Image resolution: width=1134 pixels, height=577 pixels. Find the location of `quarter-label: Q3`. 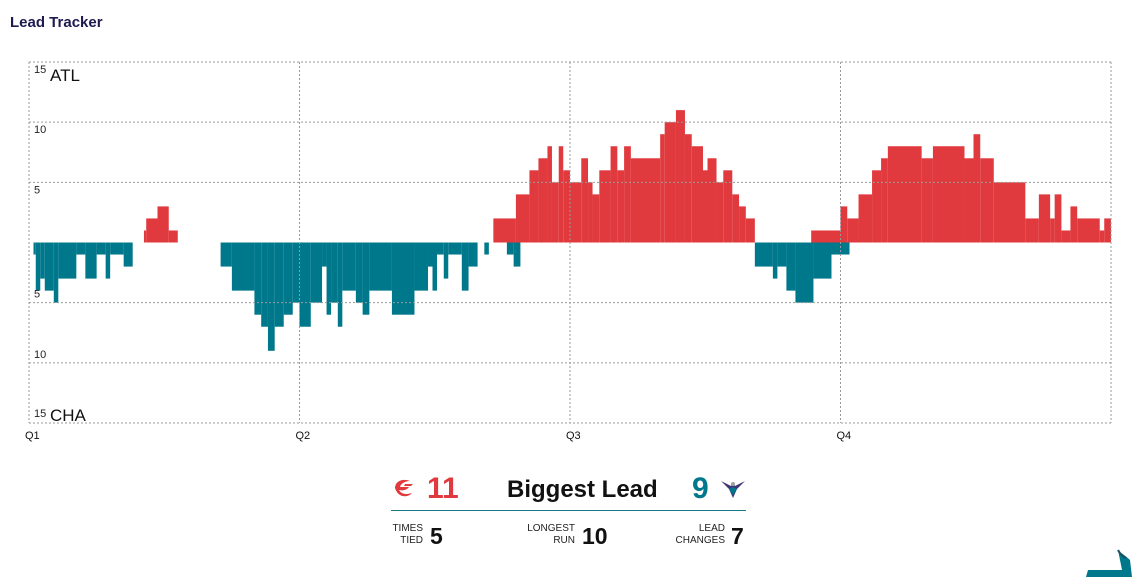

quarter-label: Q3 is located at coordinates (573, 436).